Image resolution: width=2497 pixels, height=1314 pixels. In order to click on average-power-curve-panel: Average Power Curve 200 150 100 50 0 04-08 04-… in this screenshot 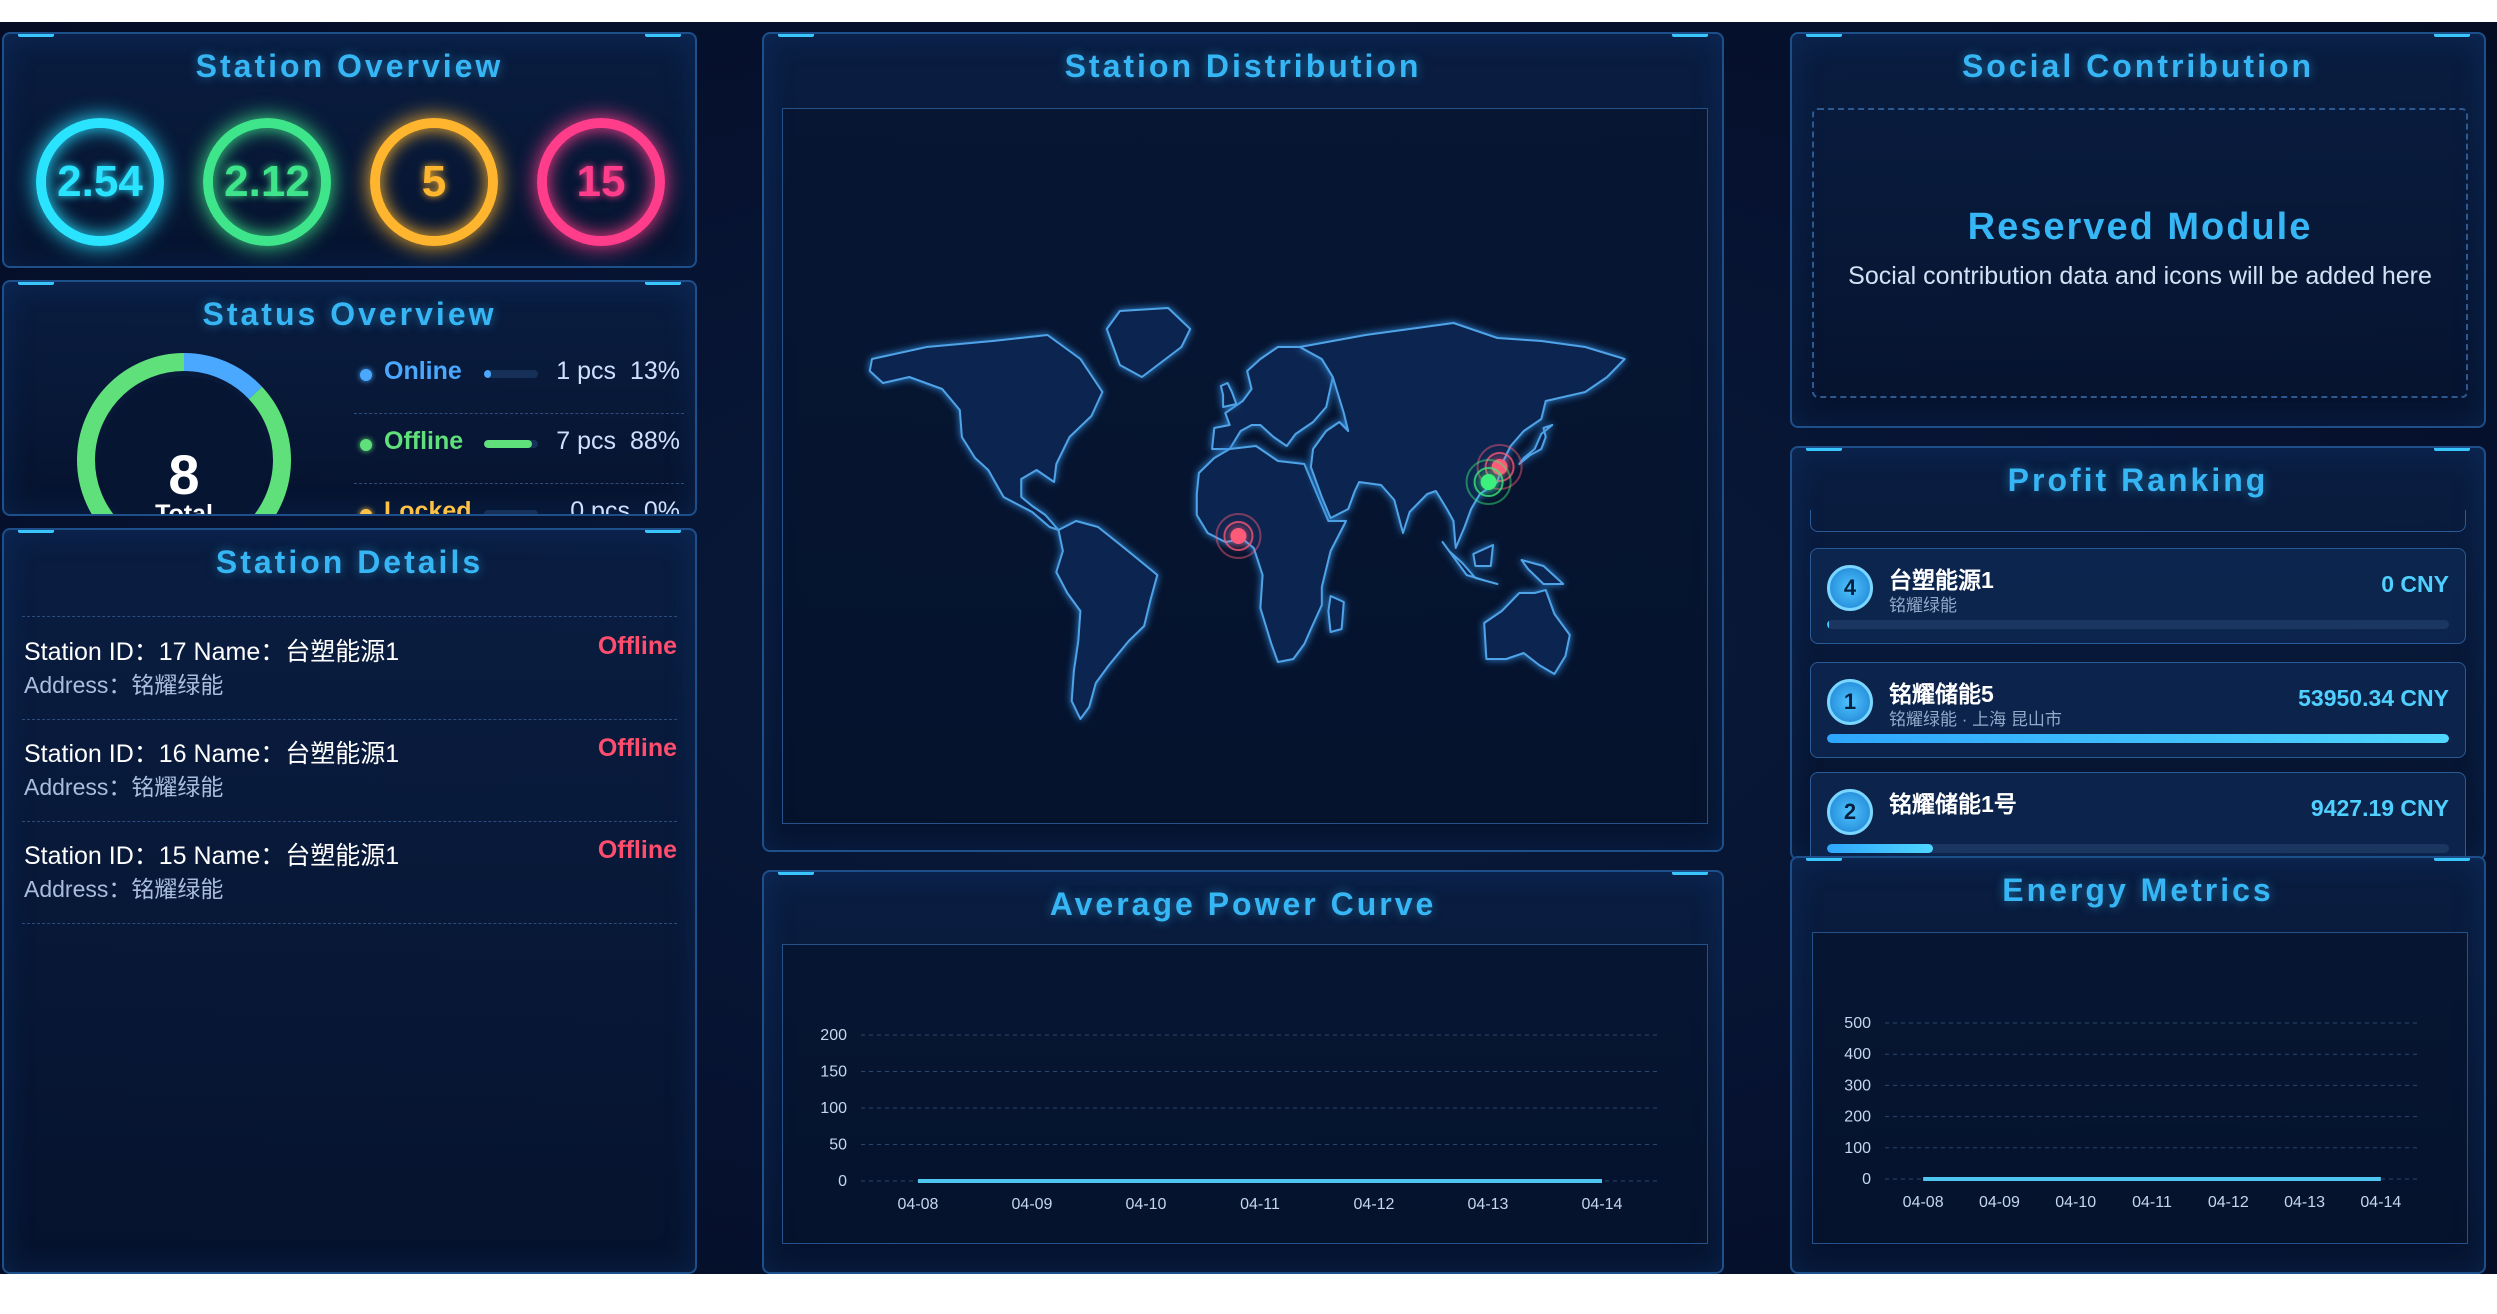, I will do `click(1243, 1072)`.